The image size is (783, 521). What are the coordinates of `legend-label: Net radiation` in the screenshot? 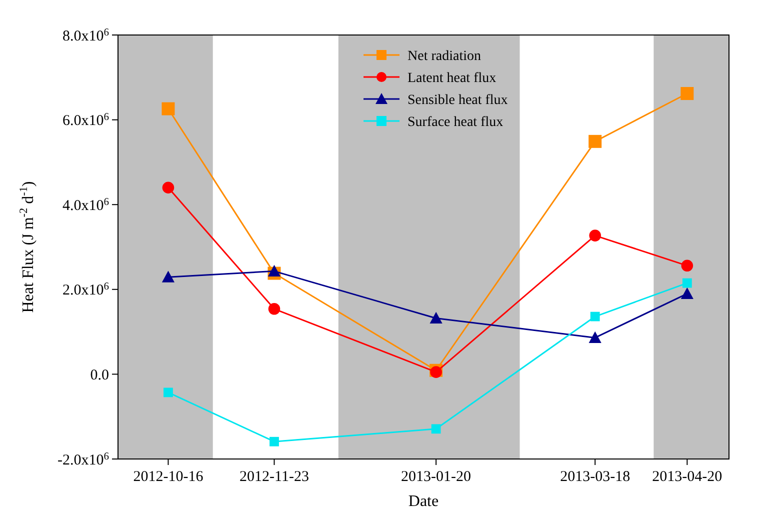 It's located at (444, 56).